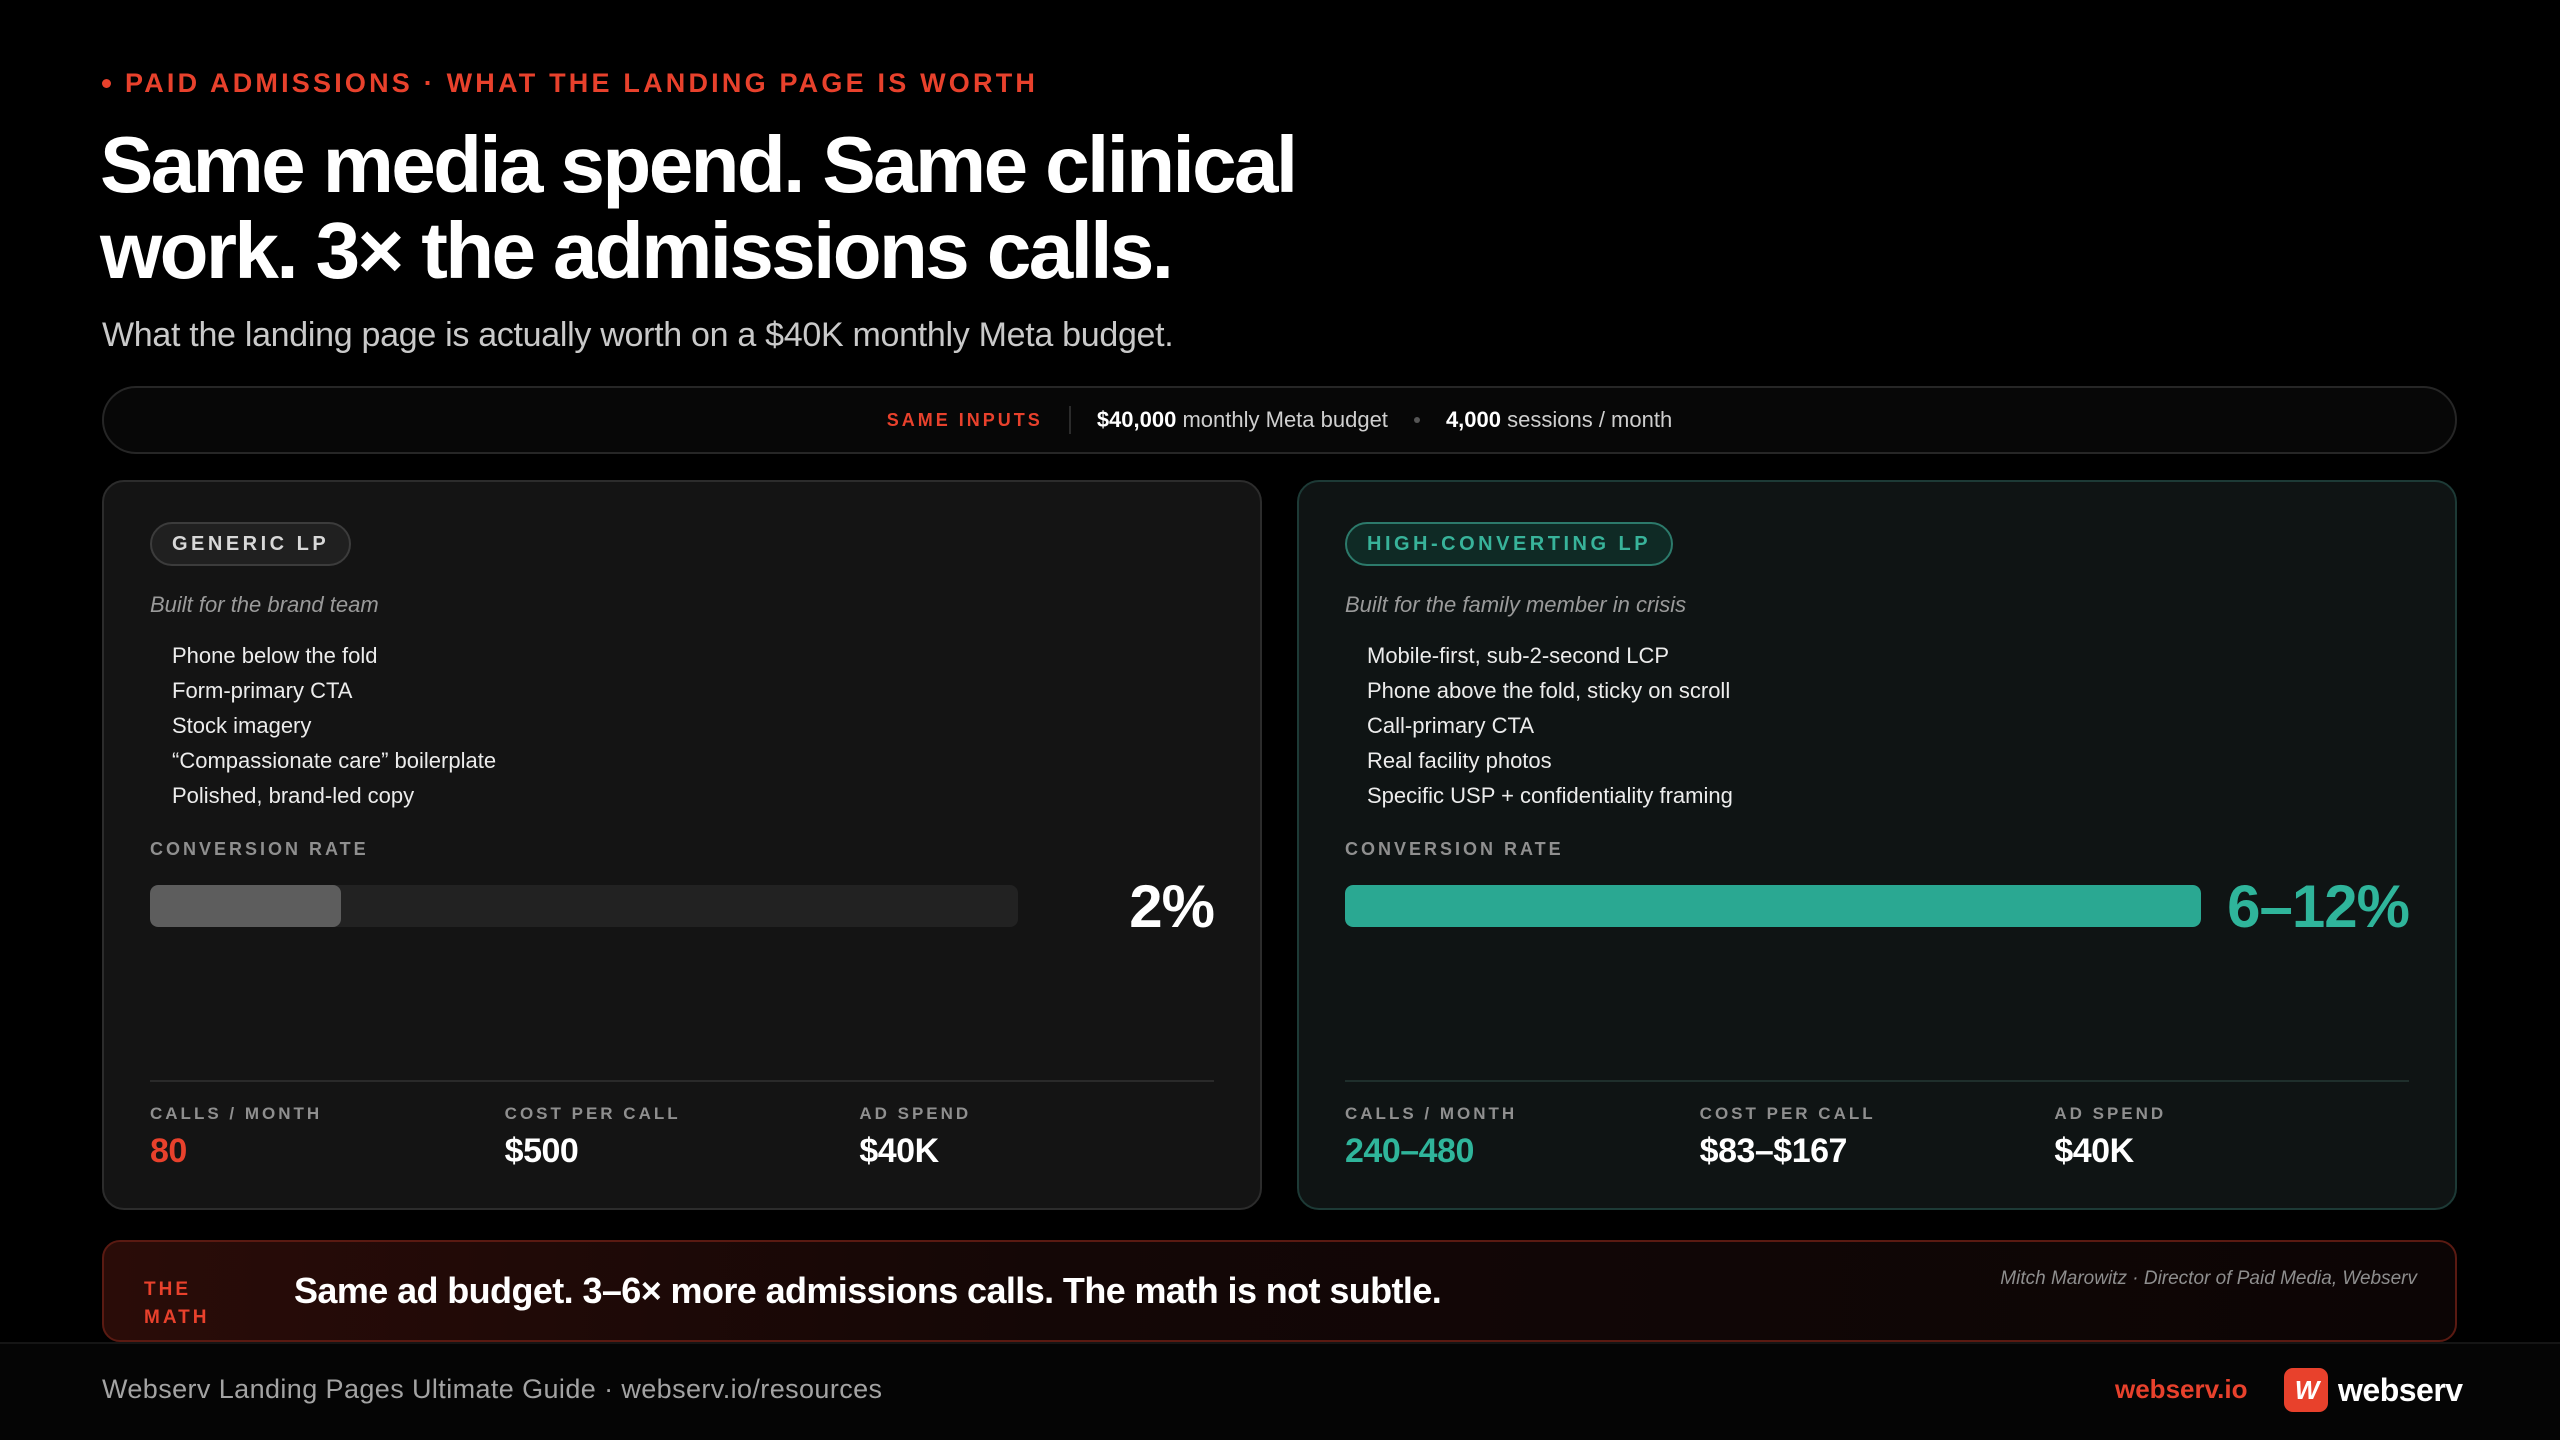 This screenshot has height=1440, width=2560. I want to click on budget-input: $40,000 monthly Meta budget, so click(1242, 420).